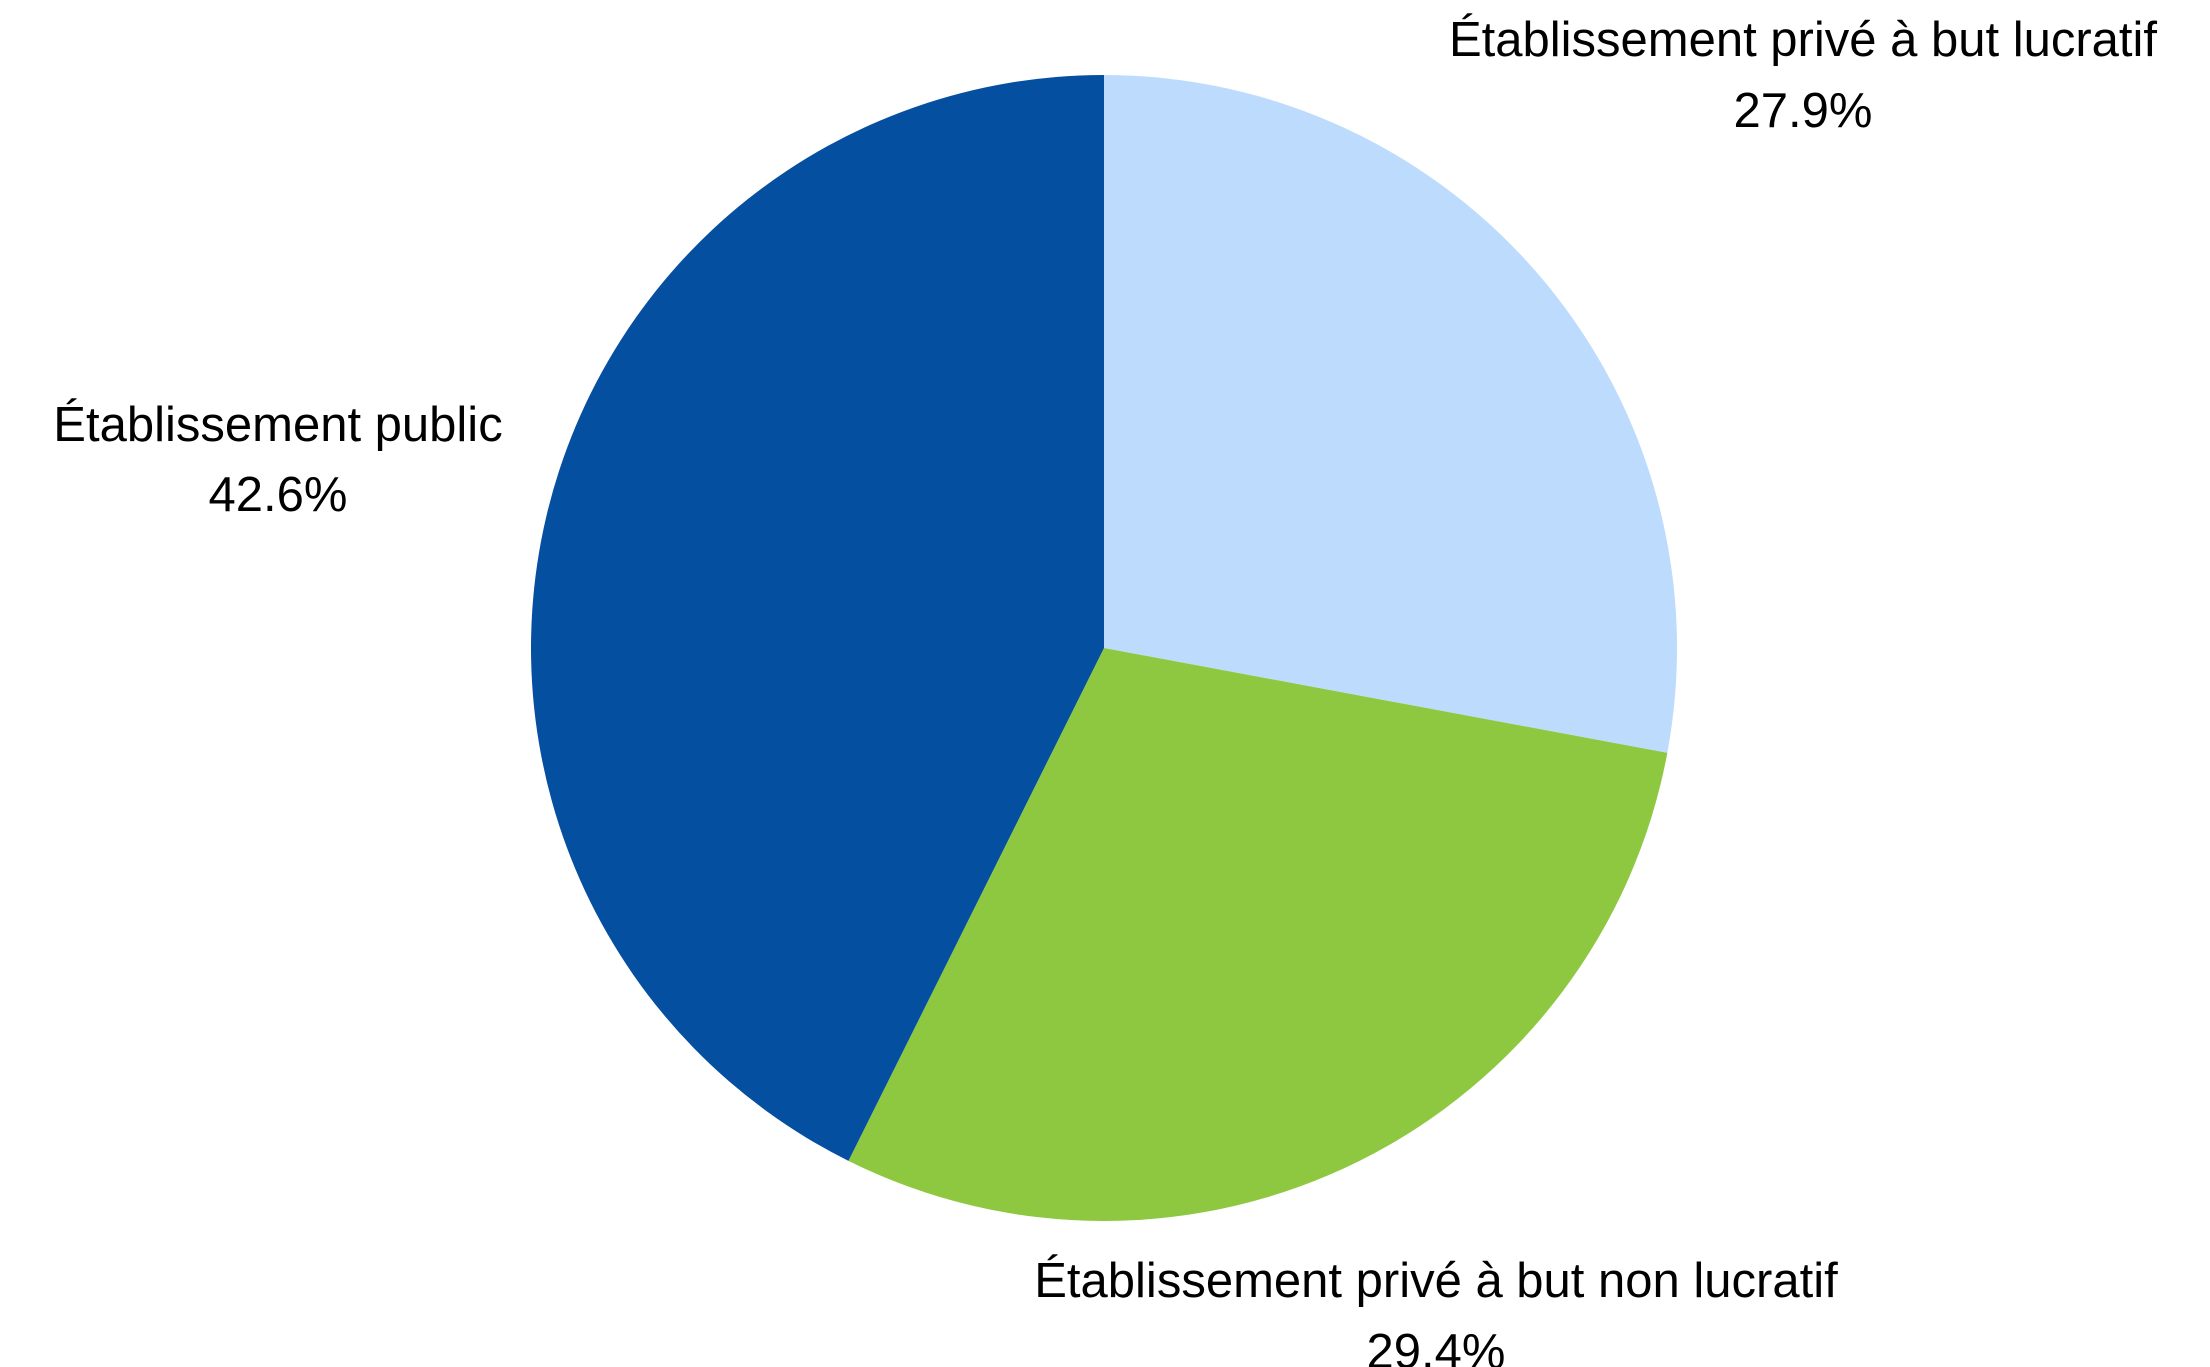 The image size is (2210, 1367). I want to click on pie-slice-prive-lucratif, so click(1390, 414).